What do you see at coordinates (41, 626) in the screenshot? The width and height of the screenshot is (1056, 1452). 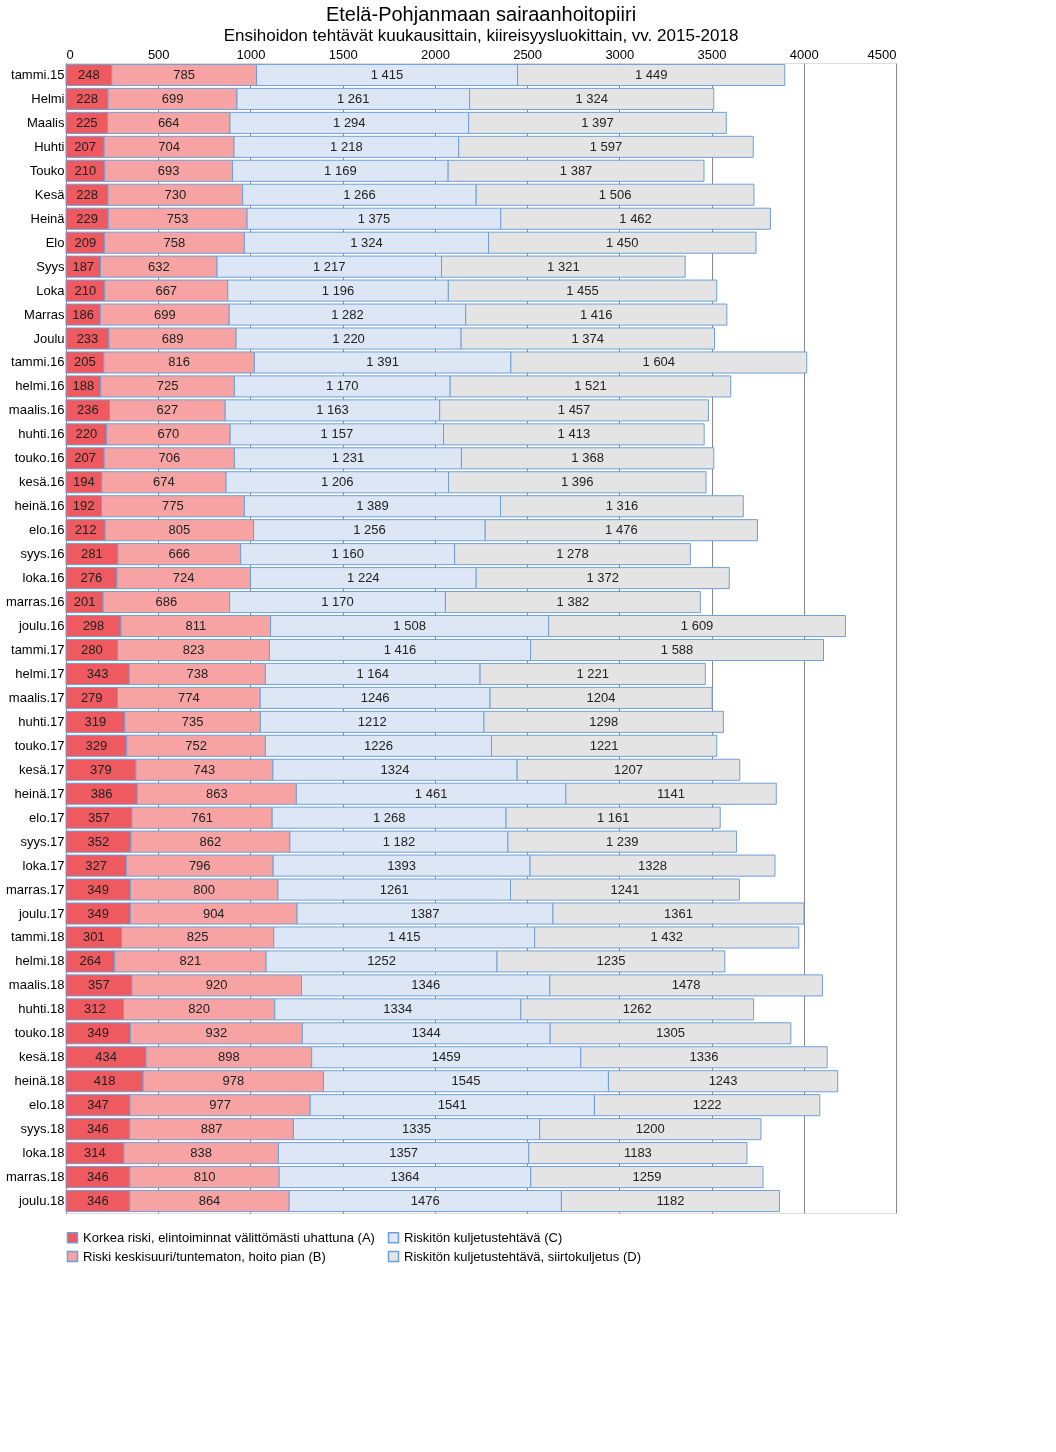 I see `y-tick-label: joulu.16` at bounding box center [41, 626].